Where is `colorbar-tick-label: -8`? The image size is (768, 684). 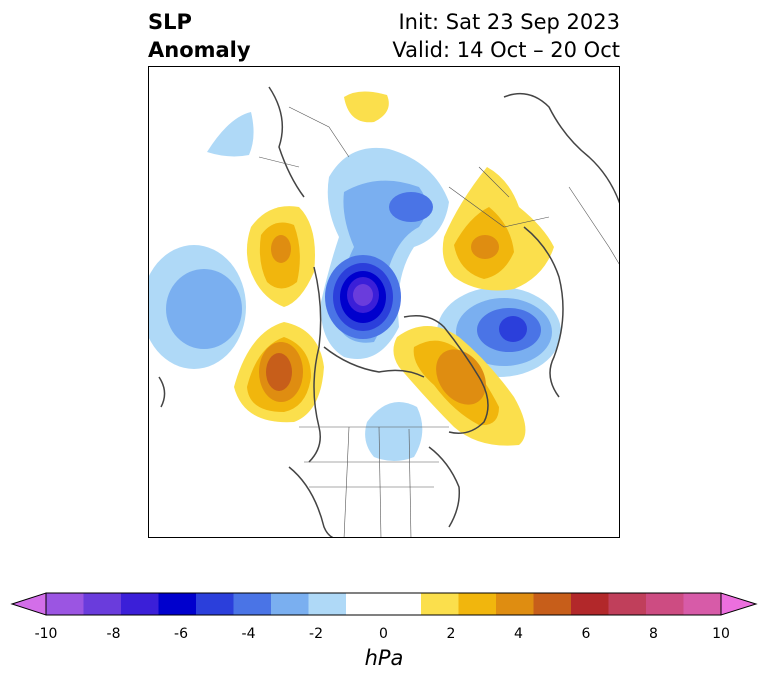
colorbar-tick-label: -8 is located at coordinates (113, 634).